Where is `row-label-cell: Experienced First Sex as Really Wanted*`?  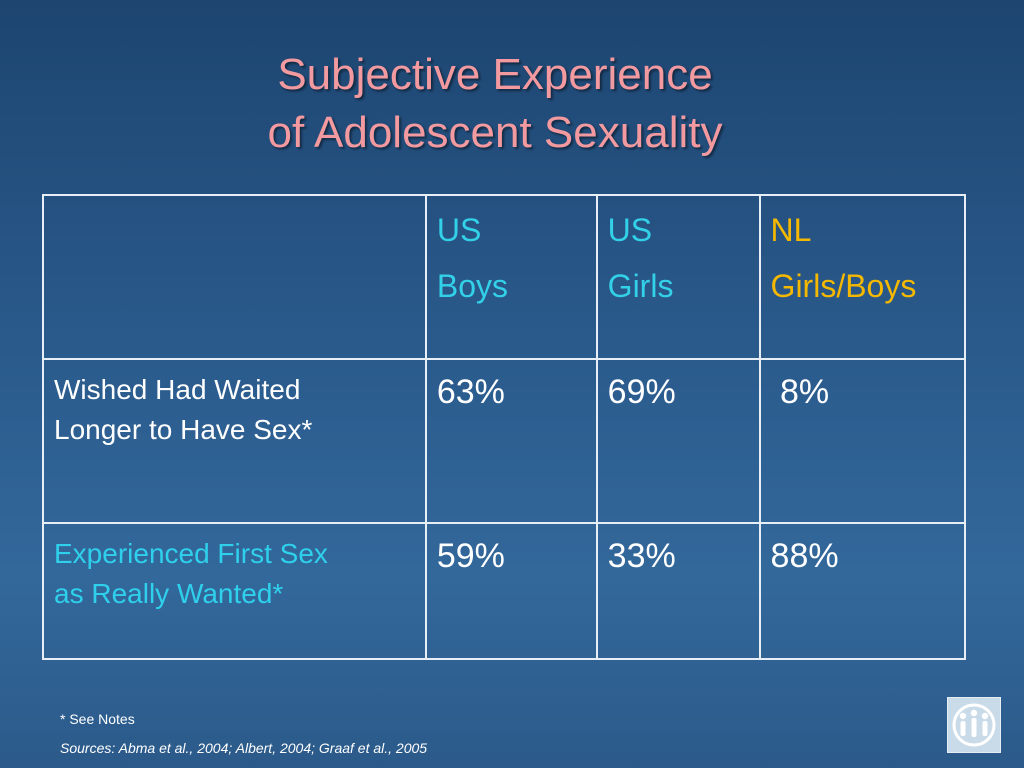 row-label-cell: Experienced First Sex as Really Wanted* is located at coordinates (234, 591).